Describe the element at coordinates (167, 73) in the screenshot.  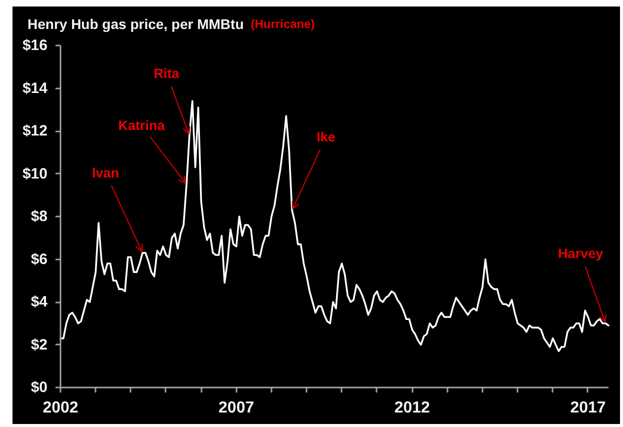
I see `annotation: Rita` at that location.